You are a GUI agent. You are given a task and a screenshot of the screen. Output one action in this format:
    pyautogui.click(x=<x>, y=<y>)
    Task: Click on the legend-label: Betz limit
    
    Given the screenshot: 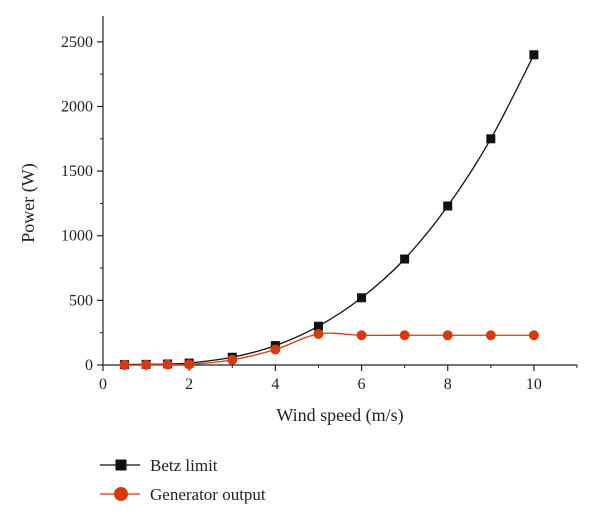 What is the action you would take?
    pyautogui.click(x=184, y=465)
    